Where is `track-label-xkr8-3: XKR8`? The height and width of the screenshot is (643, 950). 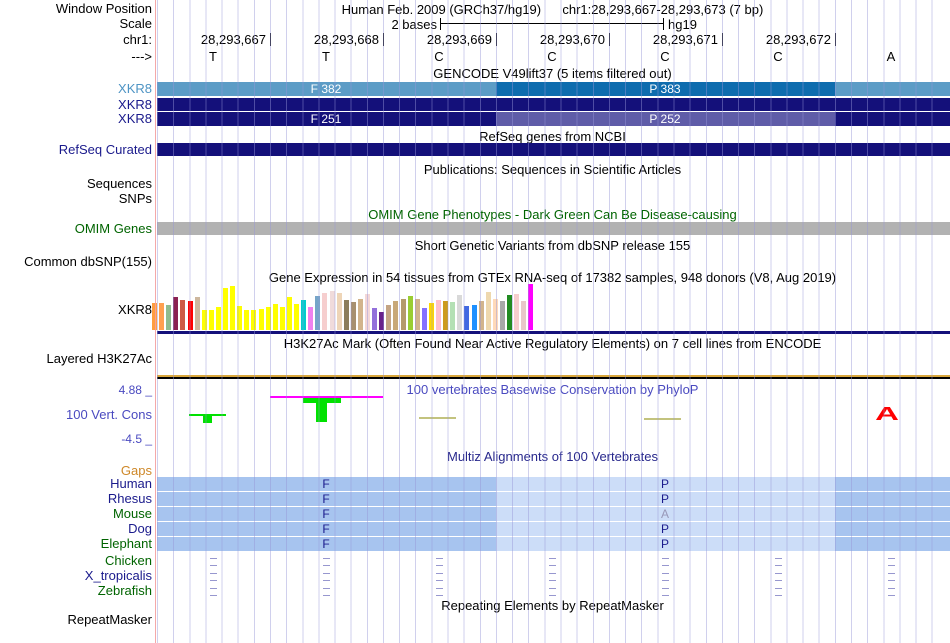
track-label-xkr8-3: XKR8 is located at coordinates (135, 118).